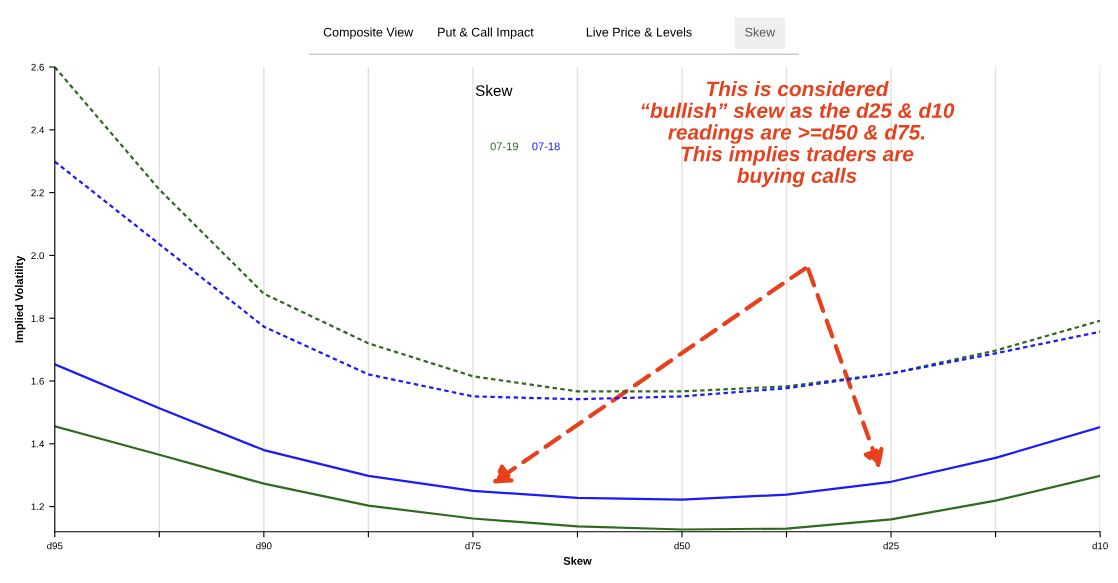 The height and width of the screenshot is (583, 1118). What do you see at coordinates (368, 33) in the screenshot?
I see `text: Composite View` at bounding box center [368, 33].